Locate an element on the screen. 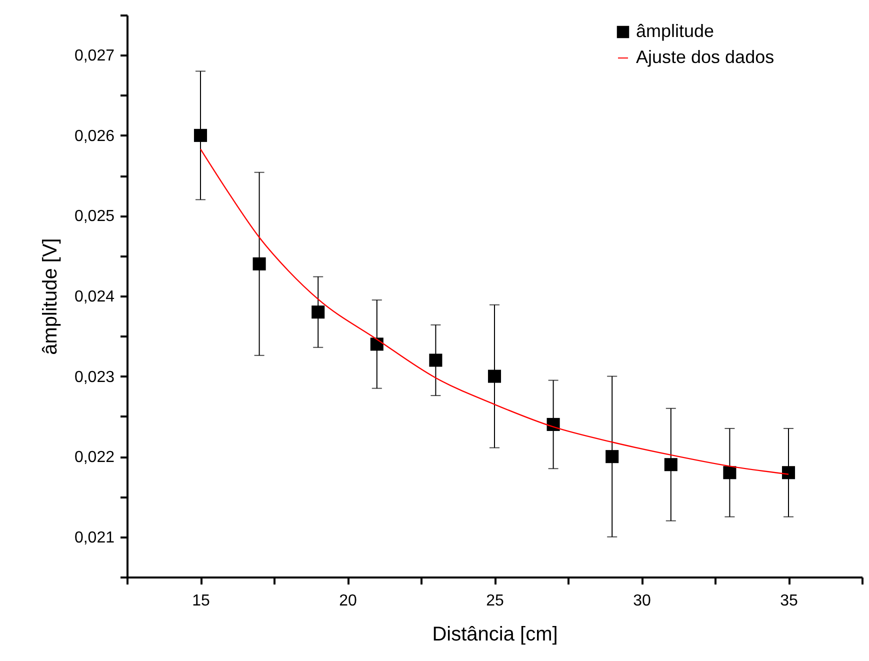 The width and height of the screenshot is (869, 661). x-tick-label: 20 is located at coordinates (348, 601).